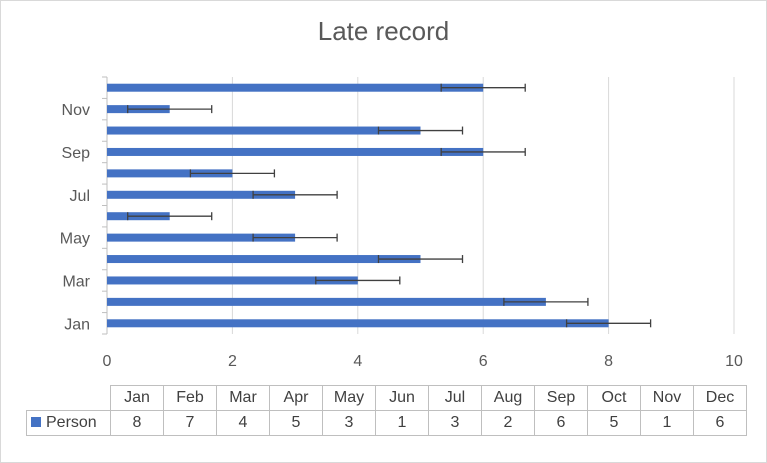  Describe the element at coordinates (357, 361) in the screenshot. I see `x-tick-label-4: 4` at that location.